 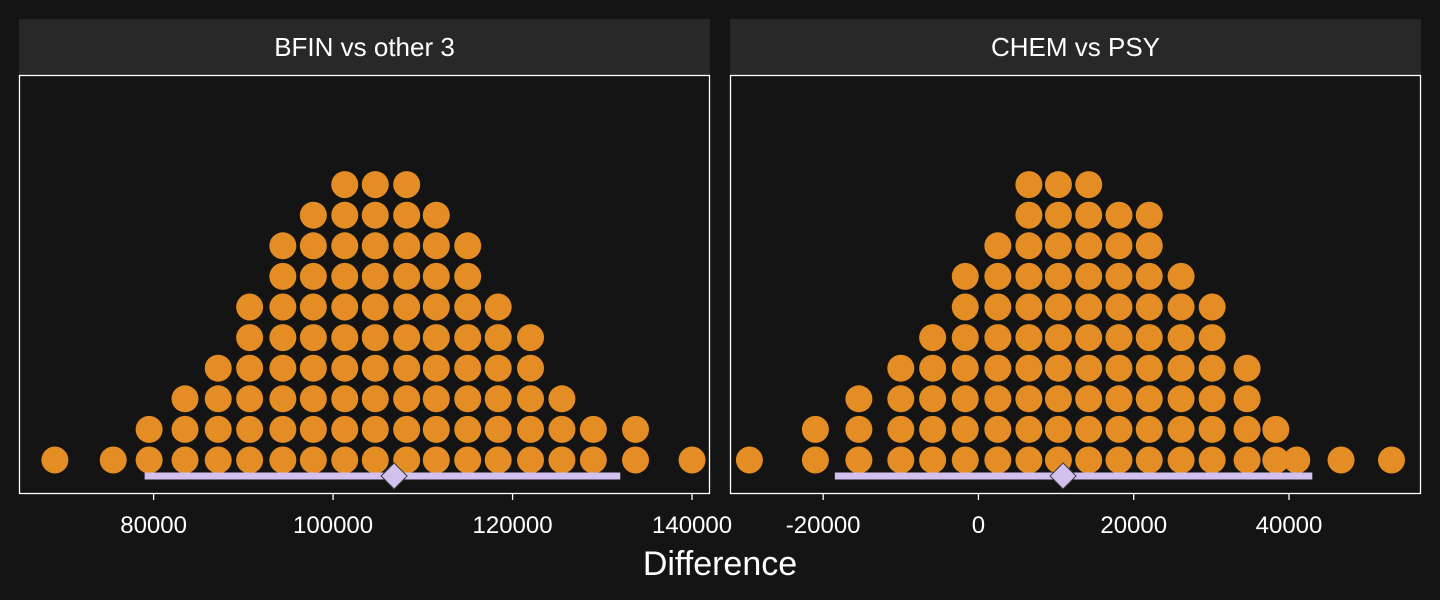 I want to click on x-tick-label: 40000, so click(x=1289, y=525).